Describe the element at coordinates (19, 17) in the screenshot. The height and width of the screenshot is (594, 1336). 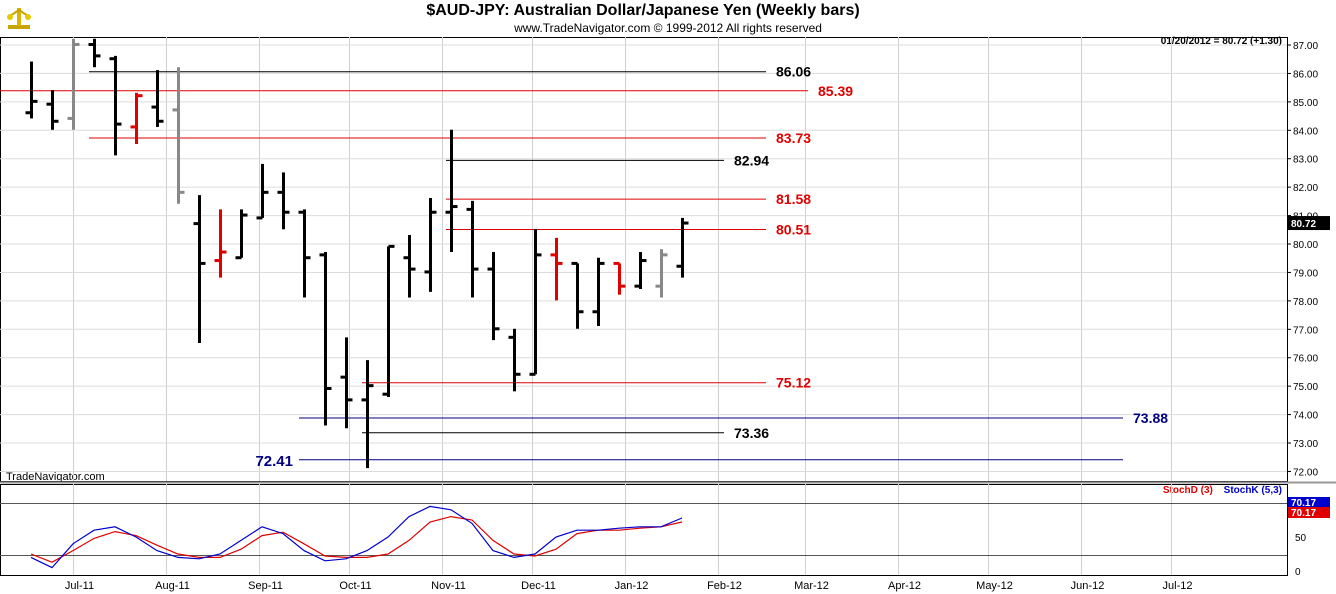
I see `trade-navigator-logo-icon` at that location.